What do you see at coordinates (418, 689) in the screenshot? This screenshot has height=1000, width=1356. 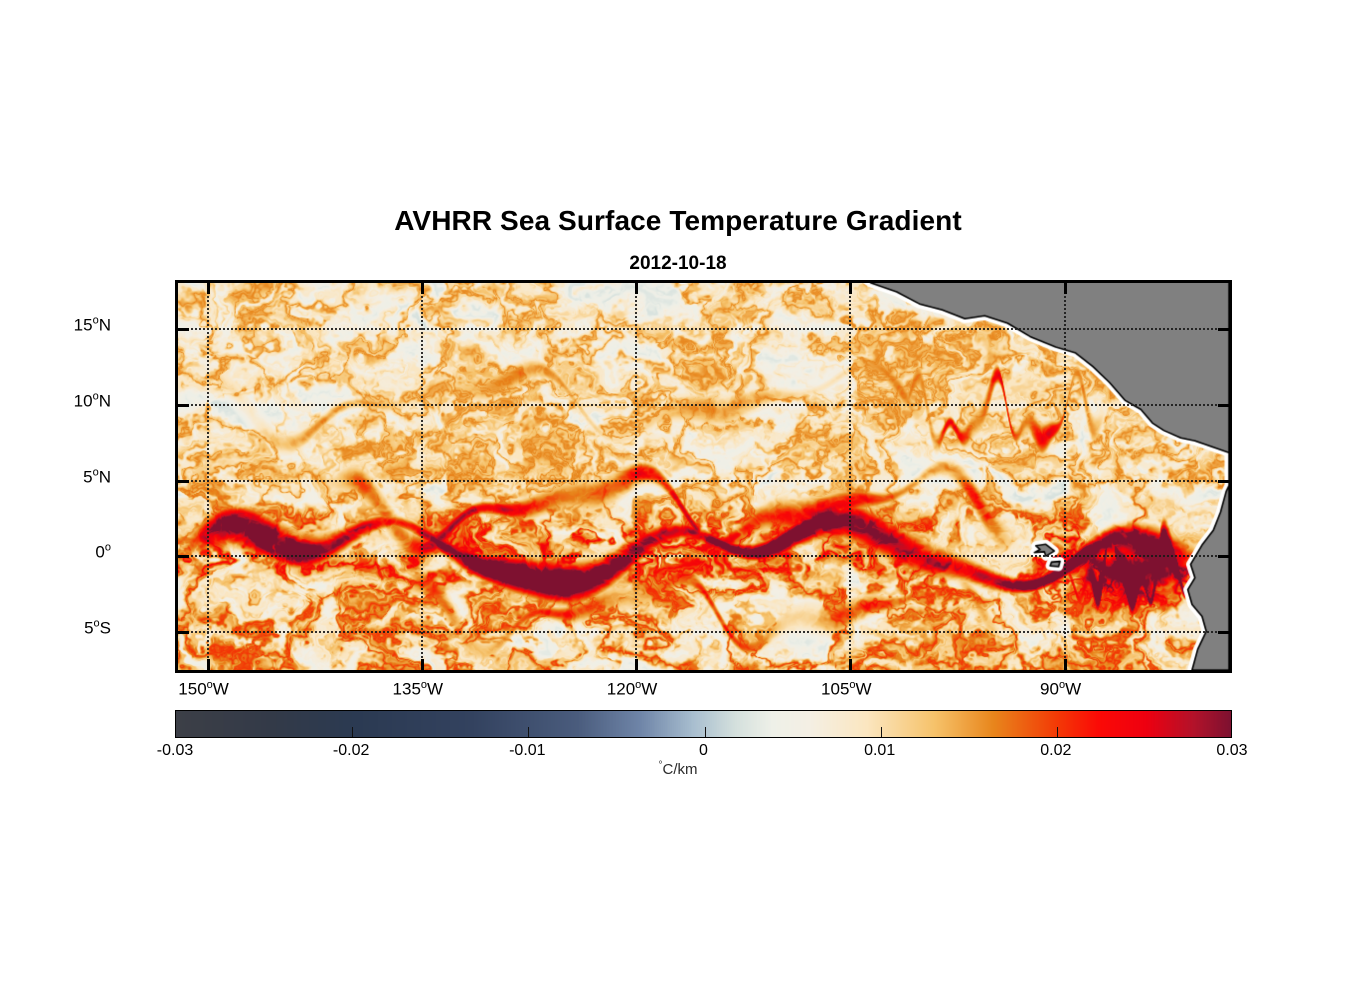 I see `x-tick-label: 135oW` at bounding box center [418, 689].